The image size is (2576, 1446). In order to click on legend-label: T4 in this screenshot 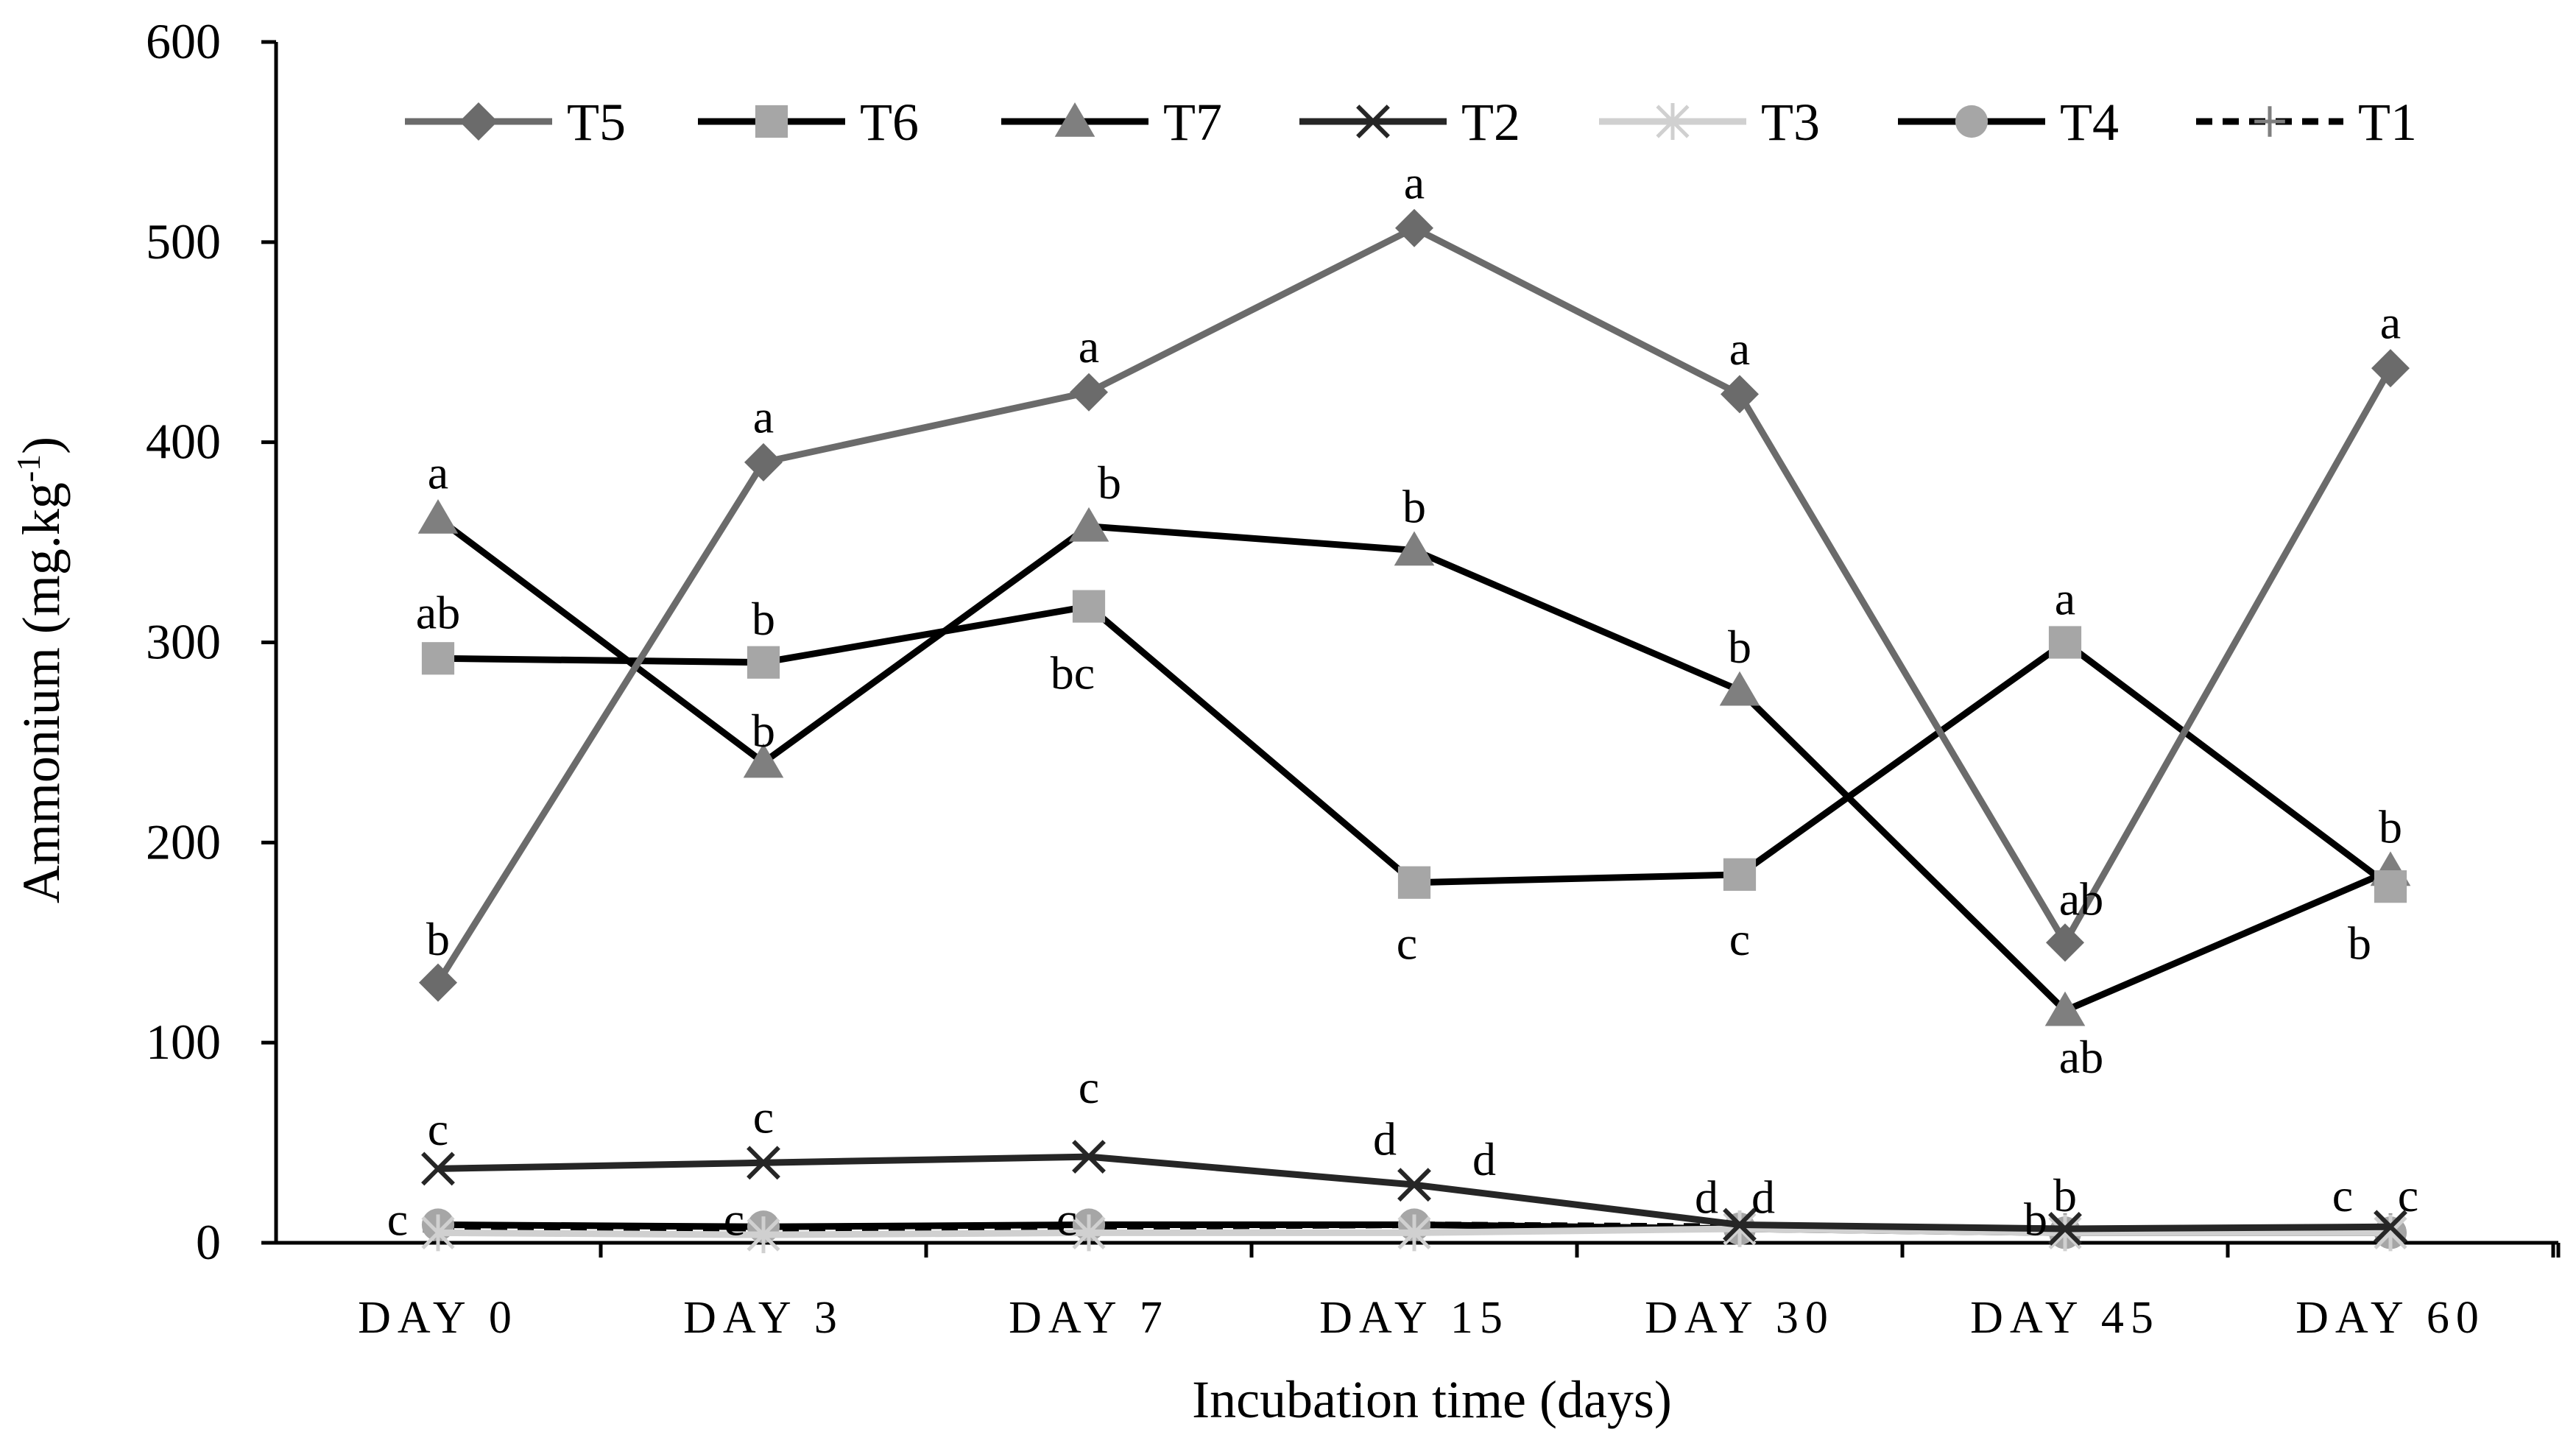, I will do `click(2089, 122)`.